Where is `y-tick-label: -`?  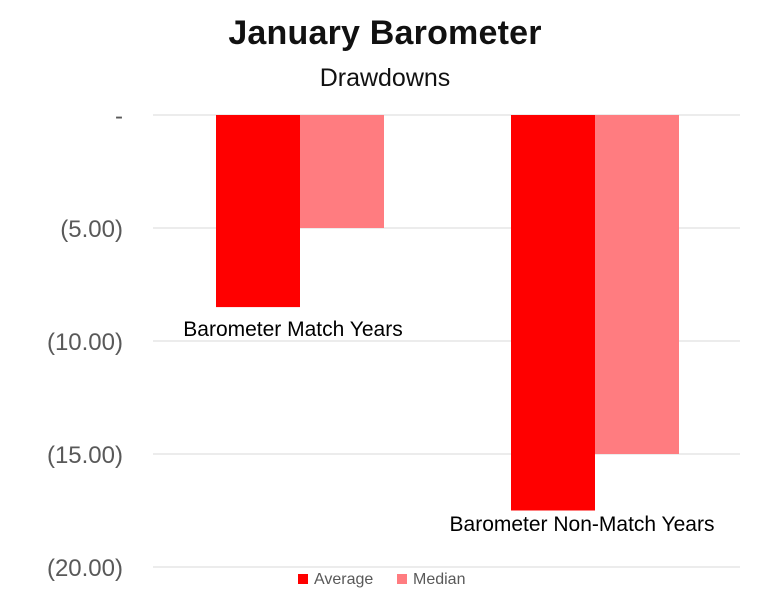 y-tick-label: - is located at coordinates (119, 116).